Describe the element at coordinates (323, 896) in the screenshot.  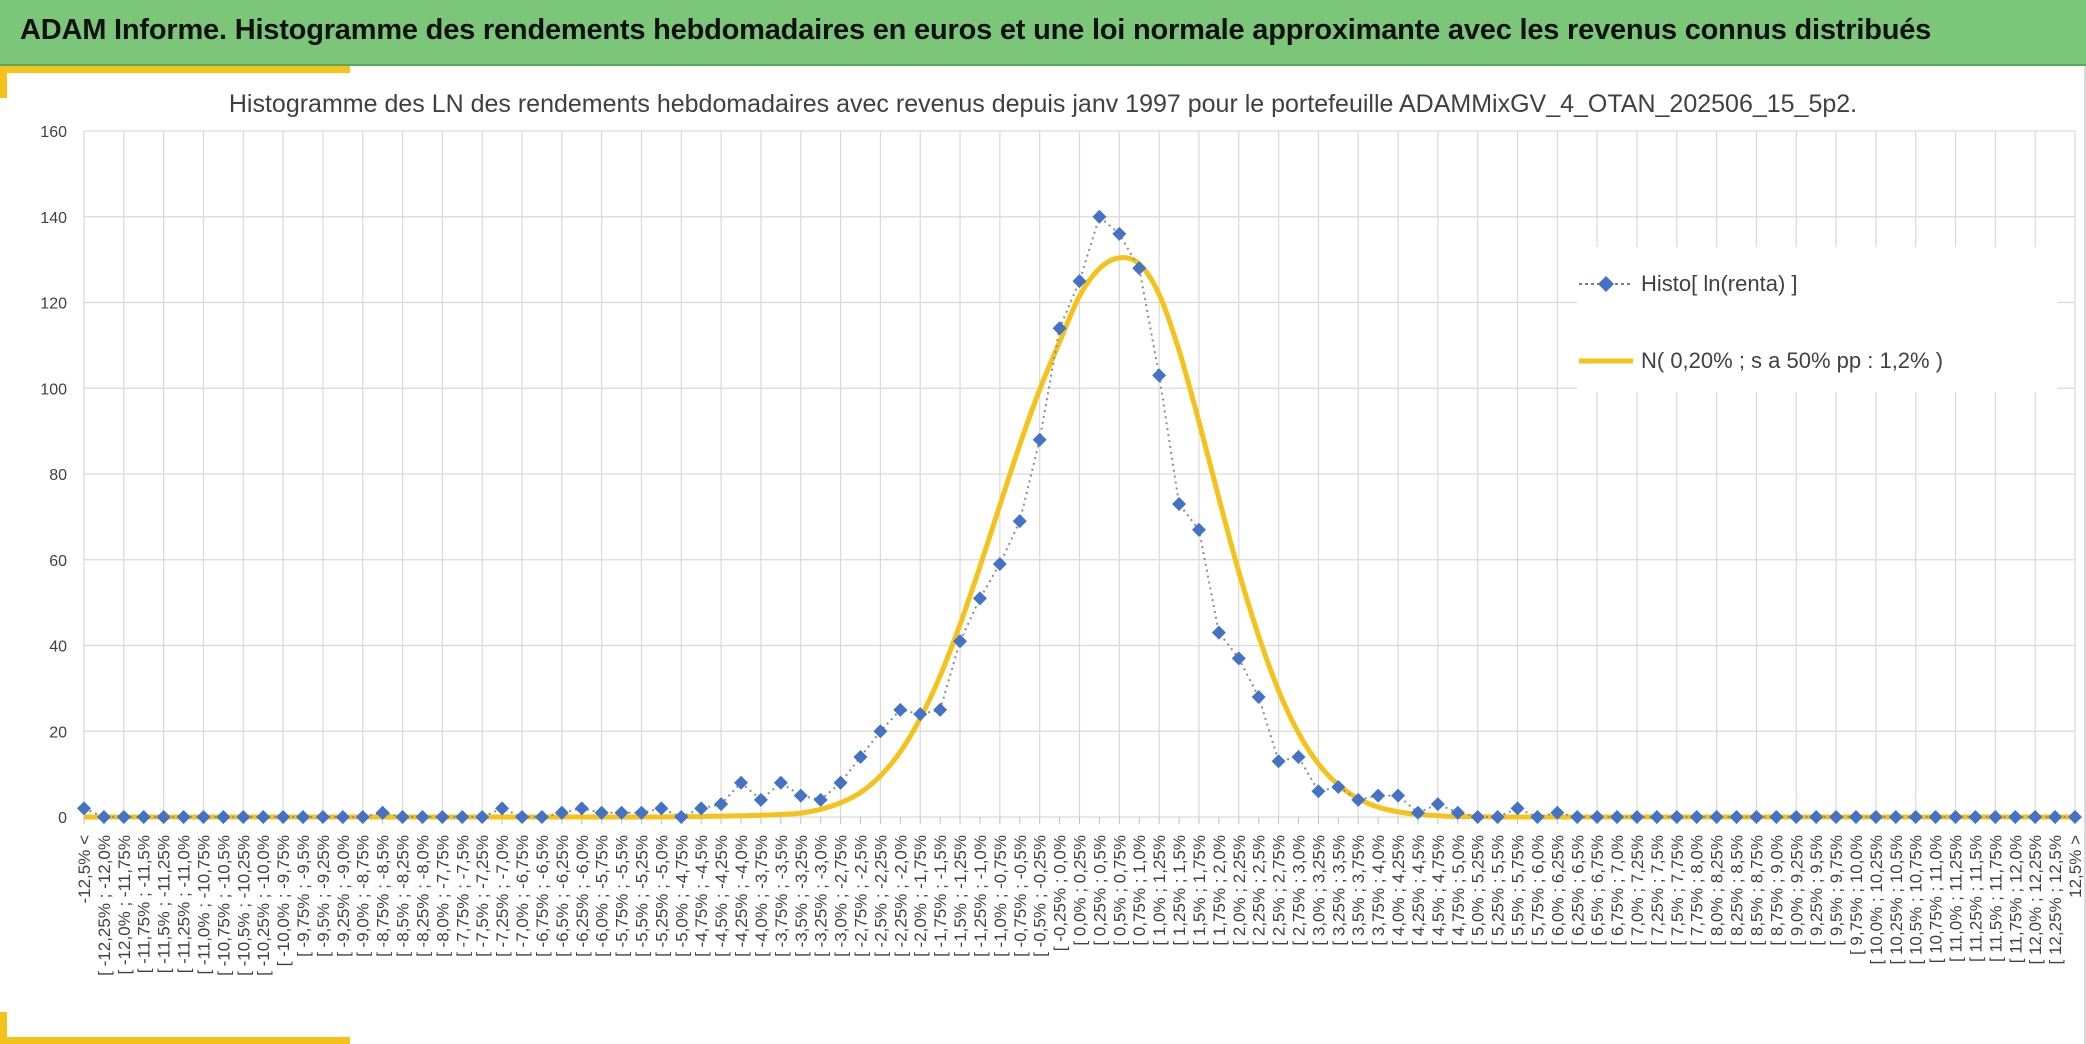
I see `x-tick-label: [ -9,5% ; -9,25%` at that location.